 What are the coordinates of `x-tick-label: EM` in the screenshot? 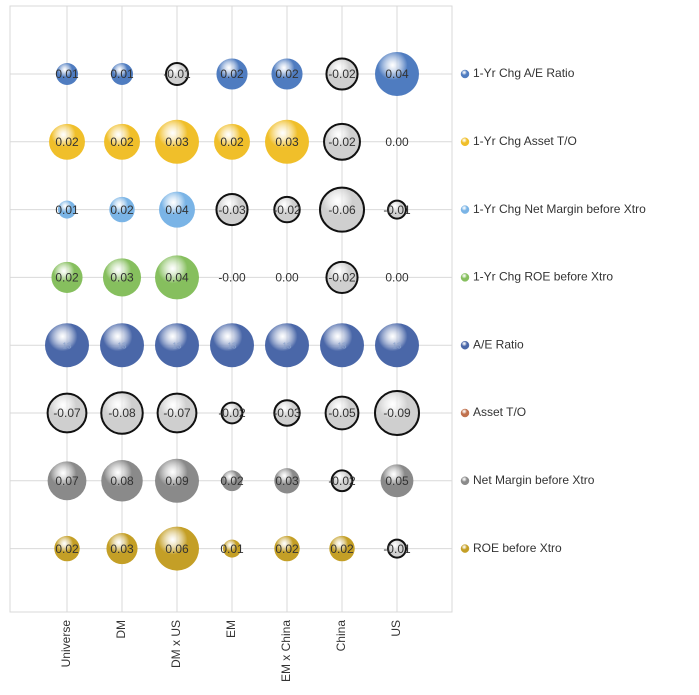 It's located at (231, 629).